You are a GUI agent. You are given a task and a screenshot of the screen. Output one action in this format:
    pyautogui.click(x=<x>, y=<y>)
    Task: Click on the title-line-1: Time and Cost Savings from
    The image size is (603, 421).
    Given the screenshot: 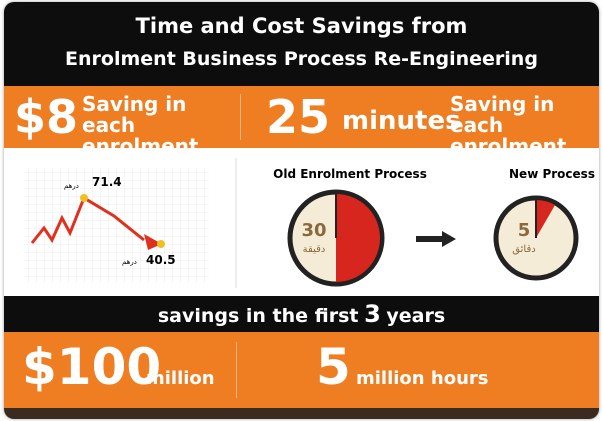 What is the action you would take?
    pyautogui.click(x=301, y=26)
    